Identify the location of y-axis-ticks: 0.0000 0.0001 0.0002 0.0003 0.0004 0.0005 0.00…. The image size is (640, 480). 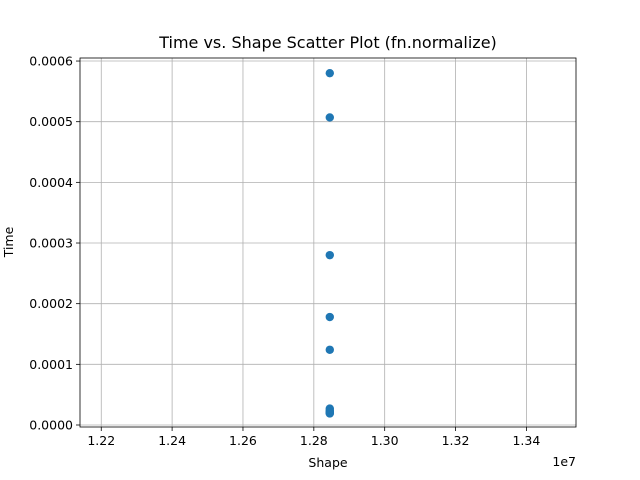
(54, 243).